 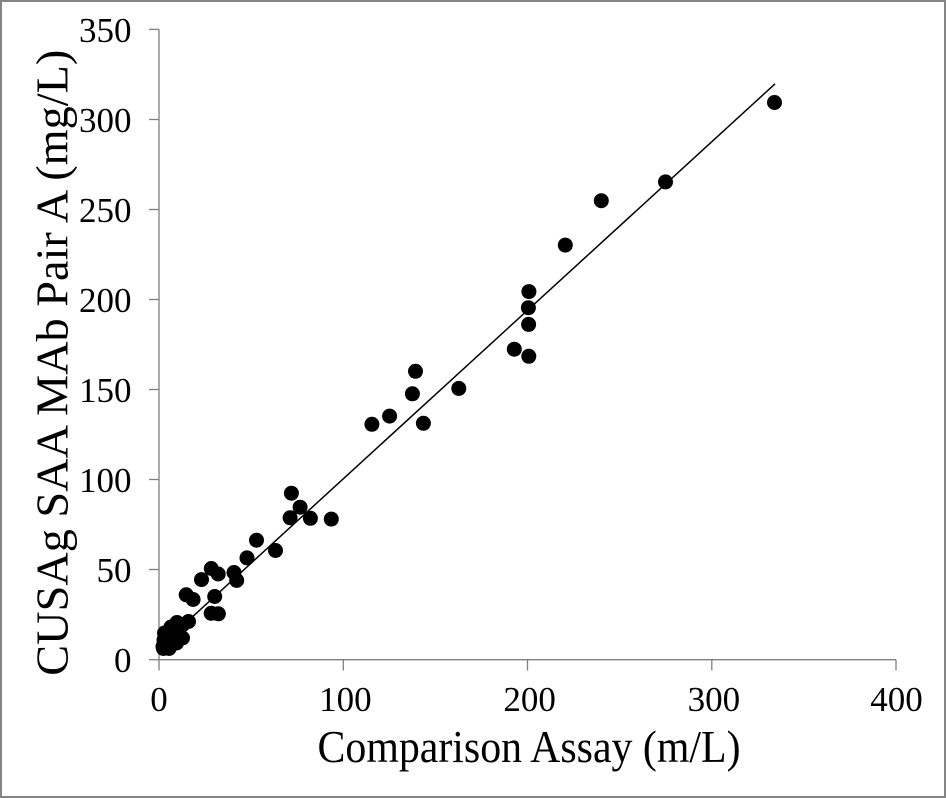 What do you see at coordinates (529, 746) in the screenshot?
I see `svg-text: Comparison Assay (m/L)` at bounding box center [529, 746].